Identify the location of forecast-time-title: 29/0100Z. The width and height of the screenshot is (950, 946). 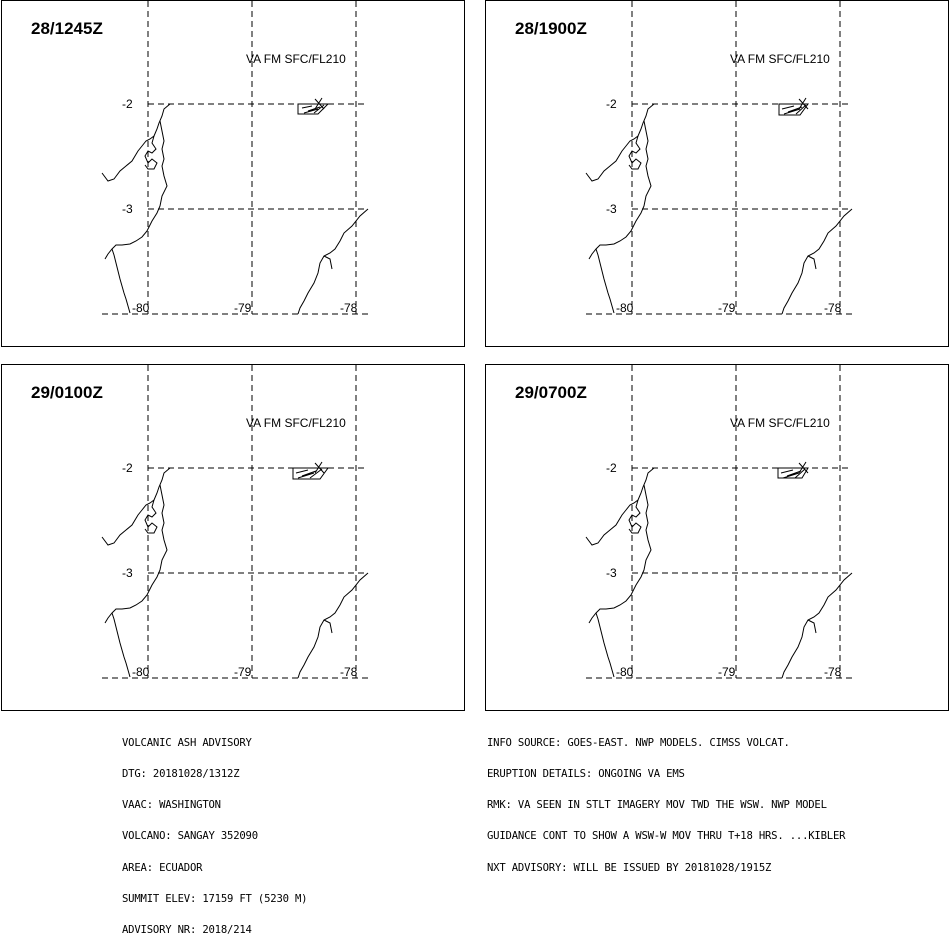
(67, 392).